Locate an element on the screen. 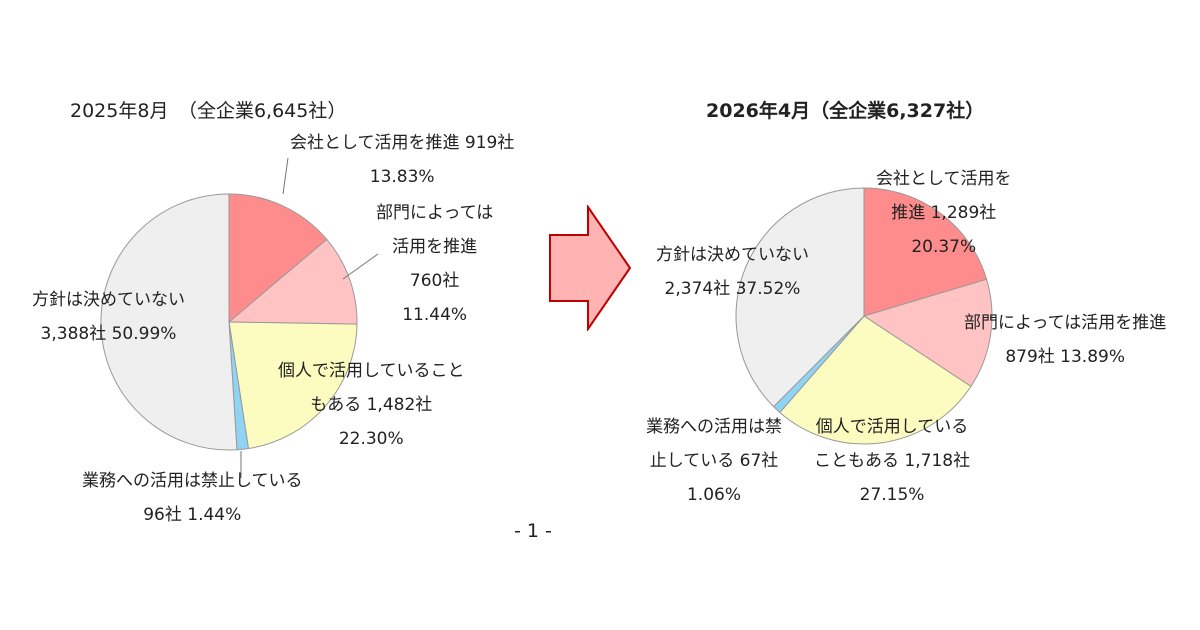  chart-2-slice-promote-company is located at coordinates (925, 252).